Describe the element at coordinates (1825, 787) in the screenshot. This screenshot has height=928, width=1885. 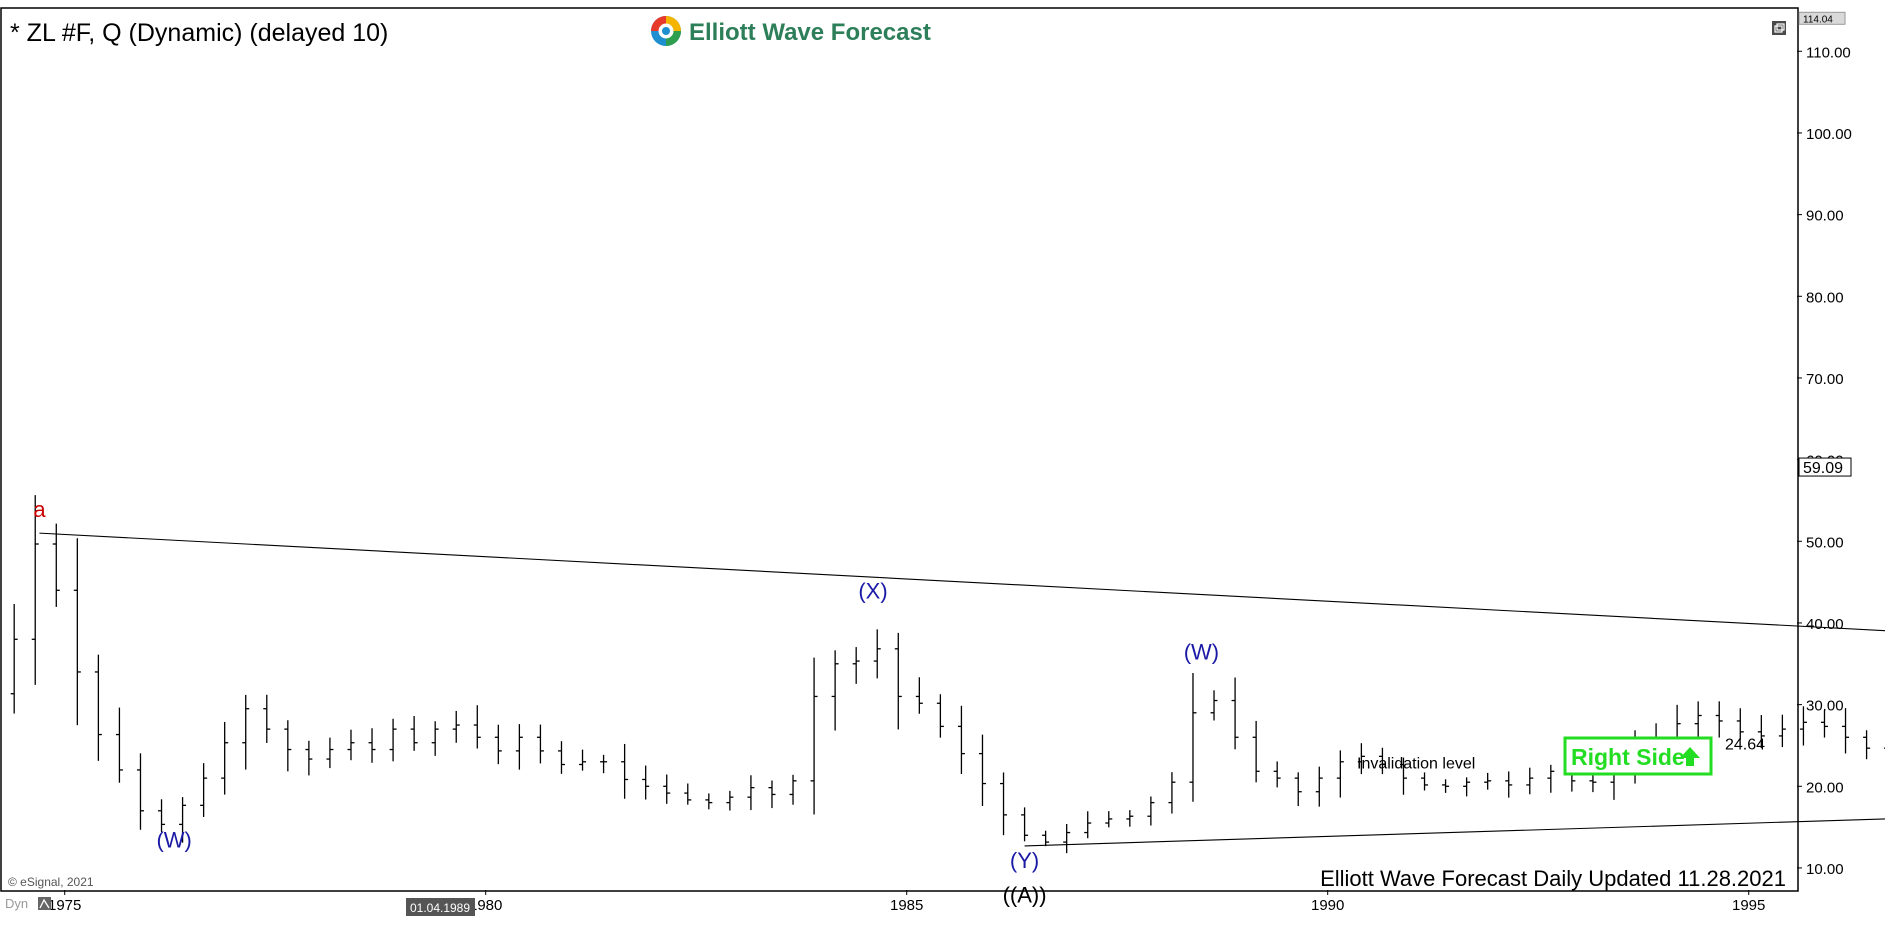
I see `y-tick-label: 20.00` at that location.